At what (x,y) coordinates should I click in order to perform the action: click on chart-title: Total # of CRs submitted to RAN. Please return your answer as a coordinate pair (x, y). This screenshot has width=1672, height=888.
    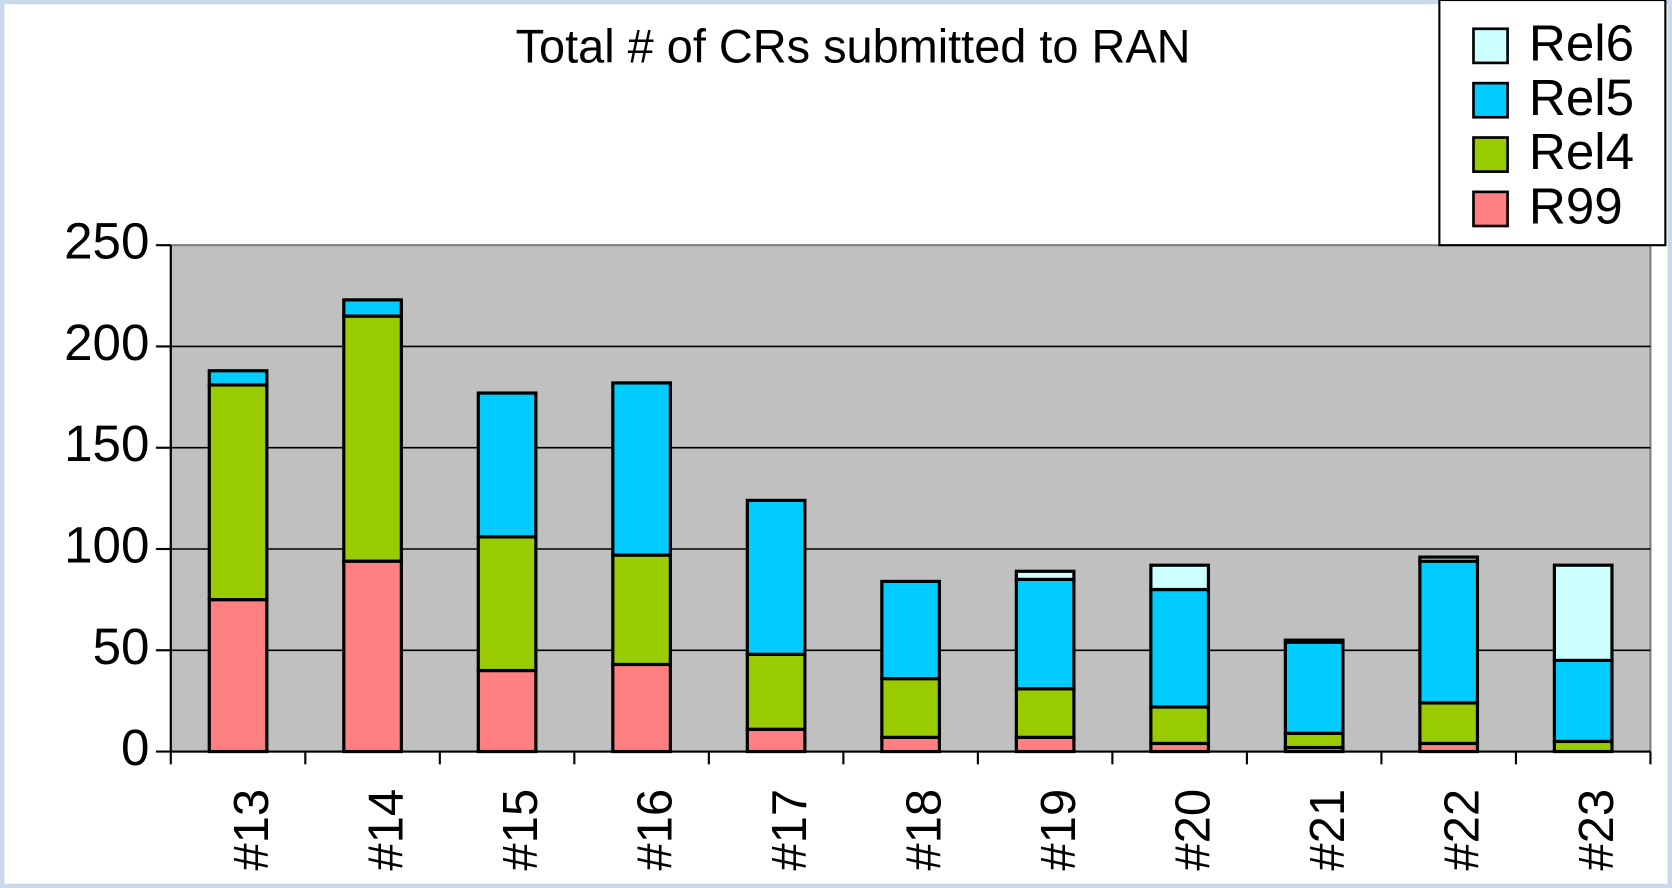
    Looking at the image, I should click on (853, 46).